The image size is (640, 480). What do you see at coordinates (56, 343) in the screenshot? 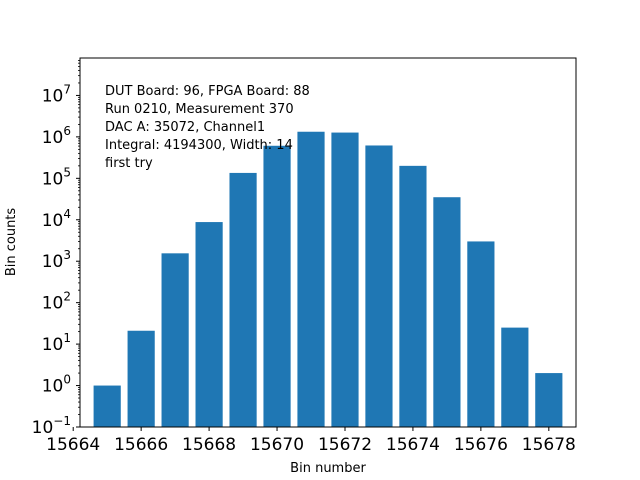
I see `y-tick-label: 10¹` at bounding box center [56, 343].